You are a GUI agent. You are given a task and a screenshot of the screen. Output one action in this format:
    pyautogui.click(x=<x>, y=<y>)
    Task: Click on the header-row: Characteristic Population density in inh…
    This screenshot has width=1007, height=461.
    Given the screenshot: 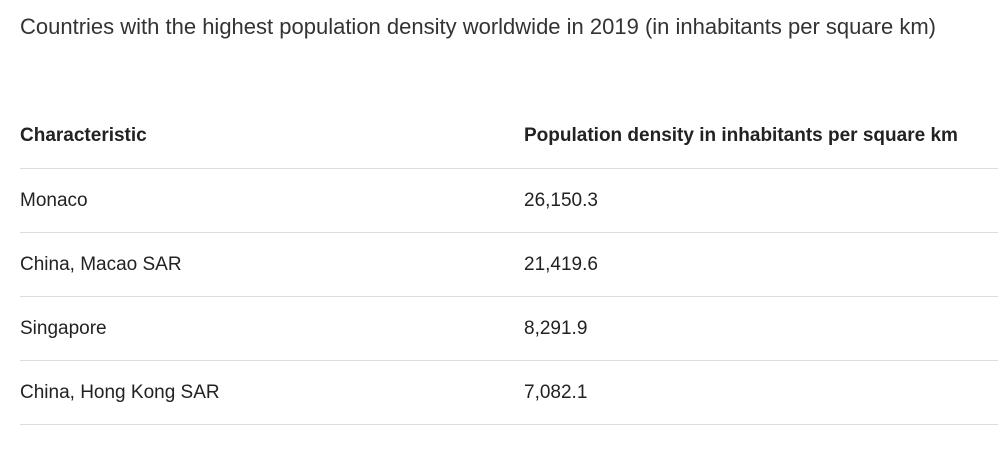 What is the action you would take?
    pyautogui.click(x=509, y=140)
    